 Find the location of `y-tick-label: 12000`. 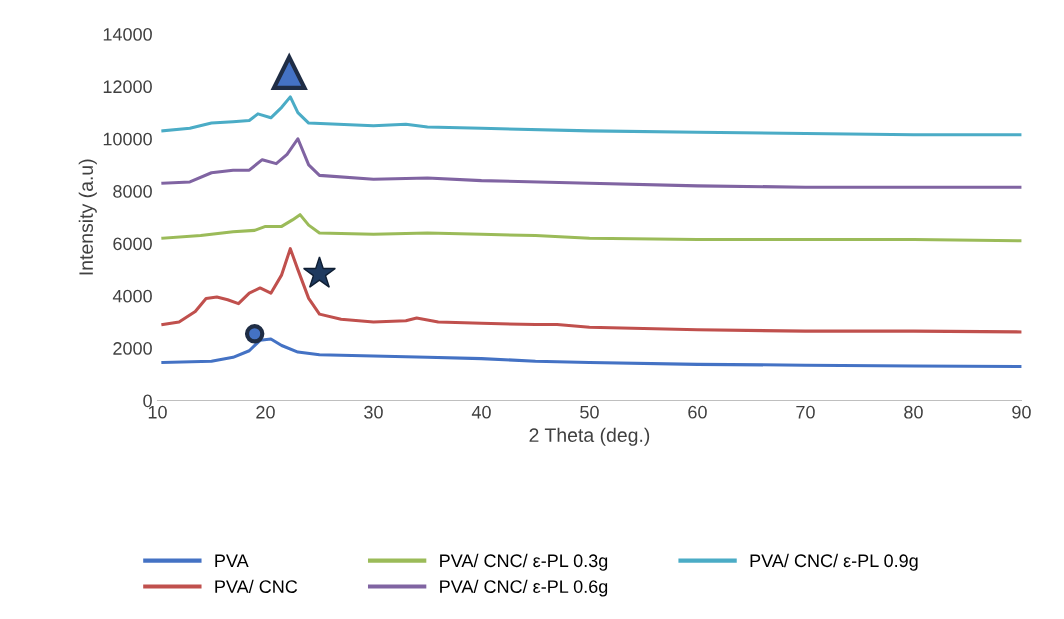

y-tick-label: 12000 is located at coordinates (127, 87).